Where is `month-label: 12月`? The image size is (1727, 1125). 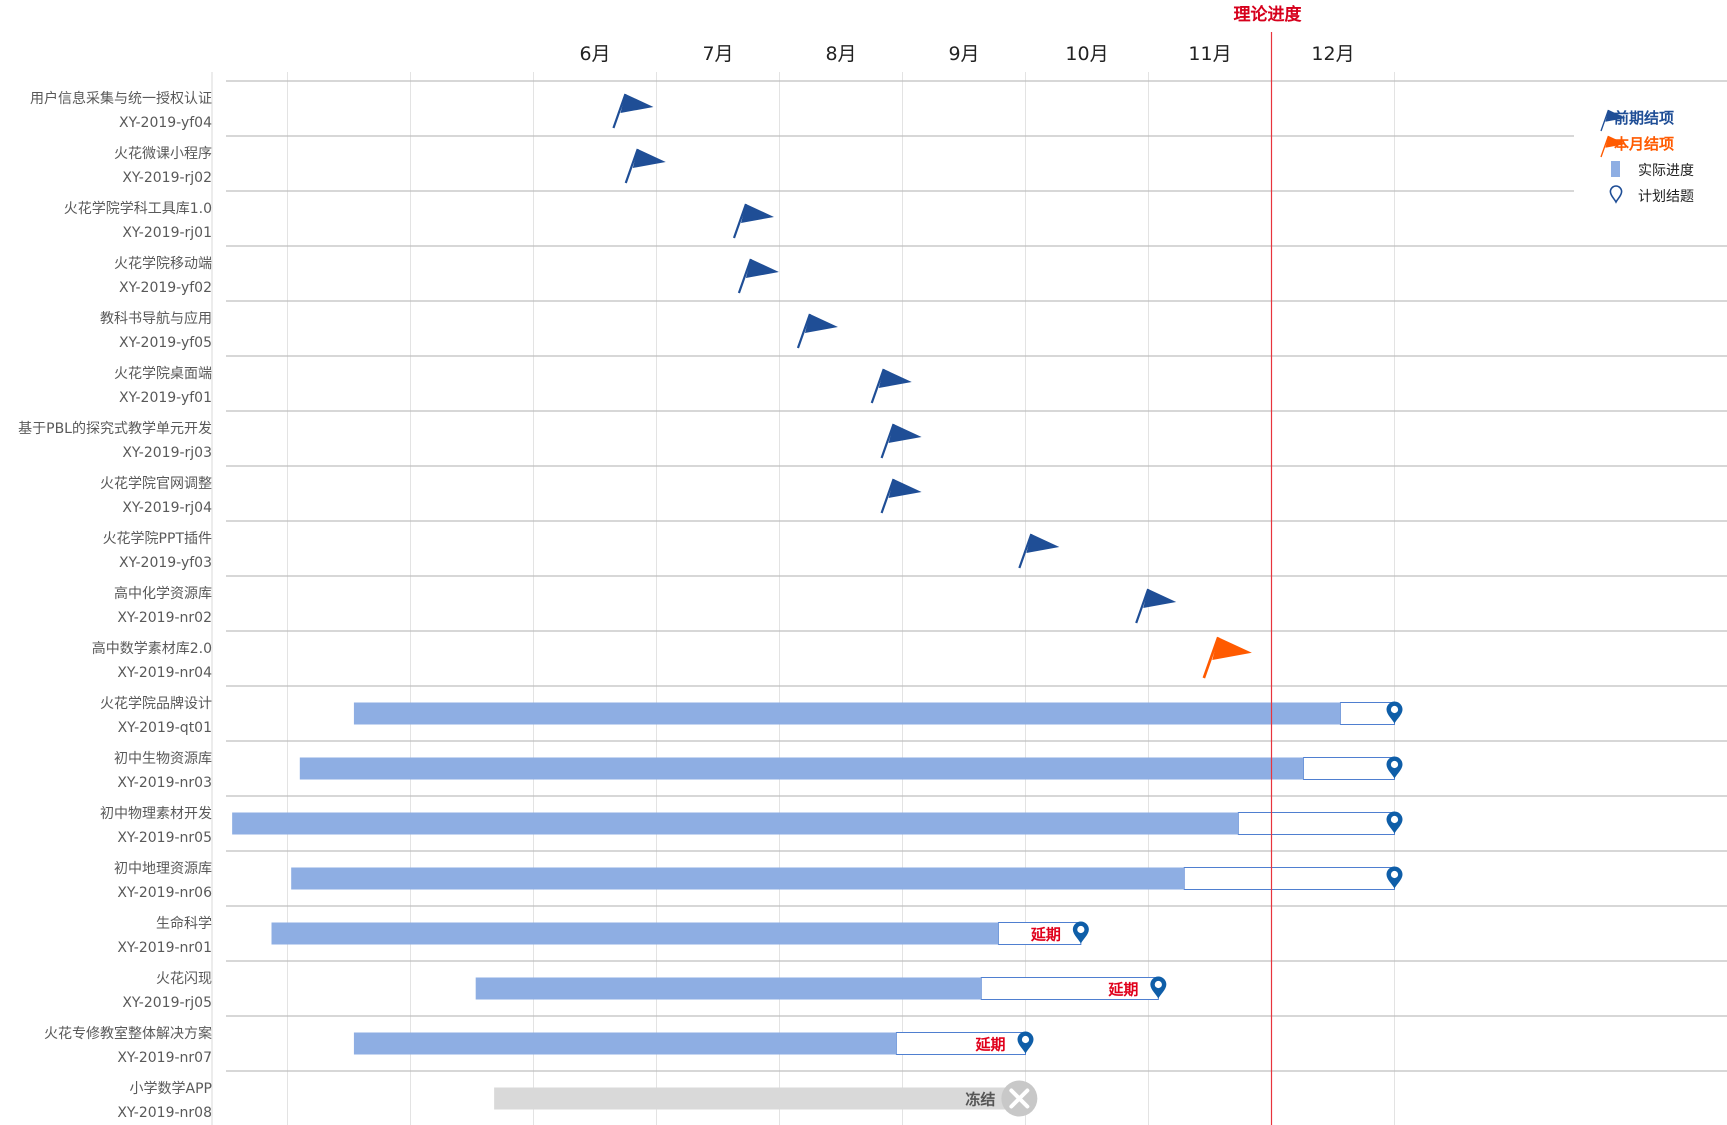
month-label: 12月 is located at coordinates (1332, 54).